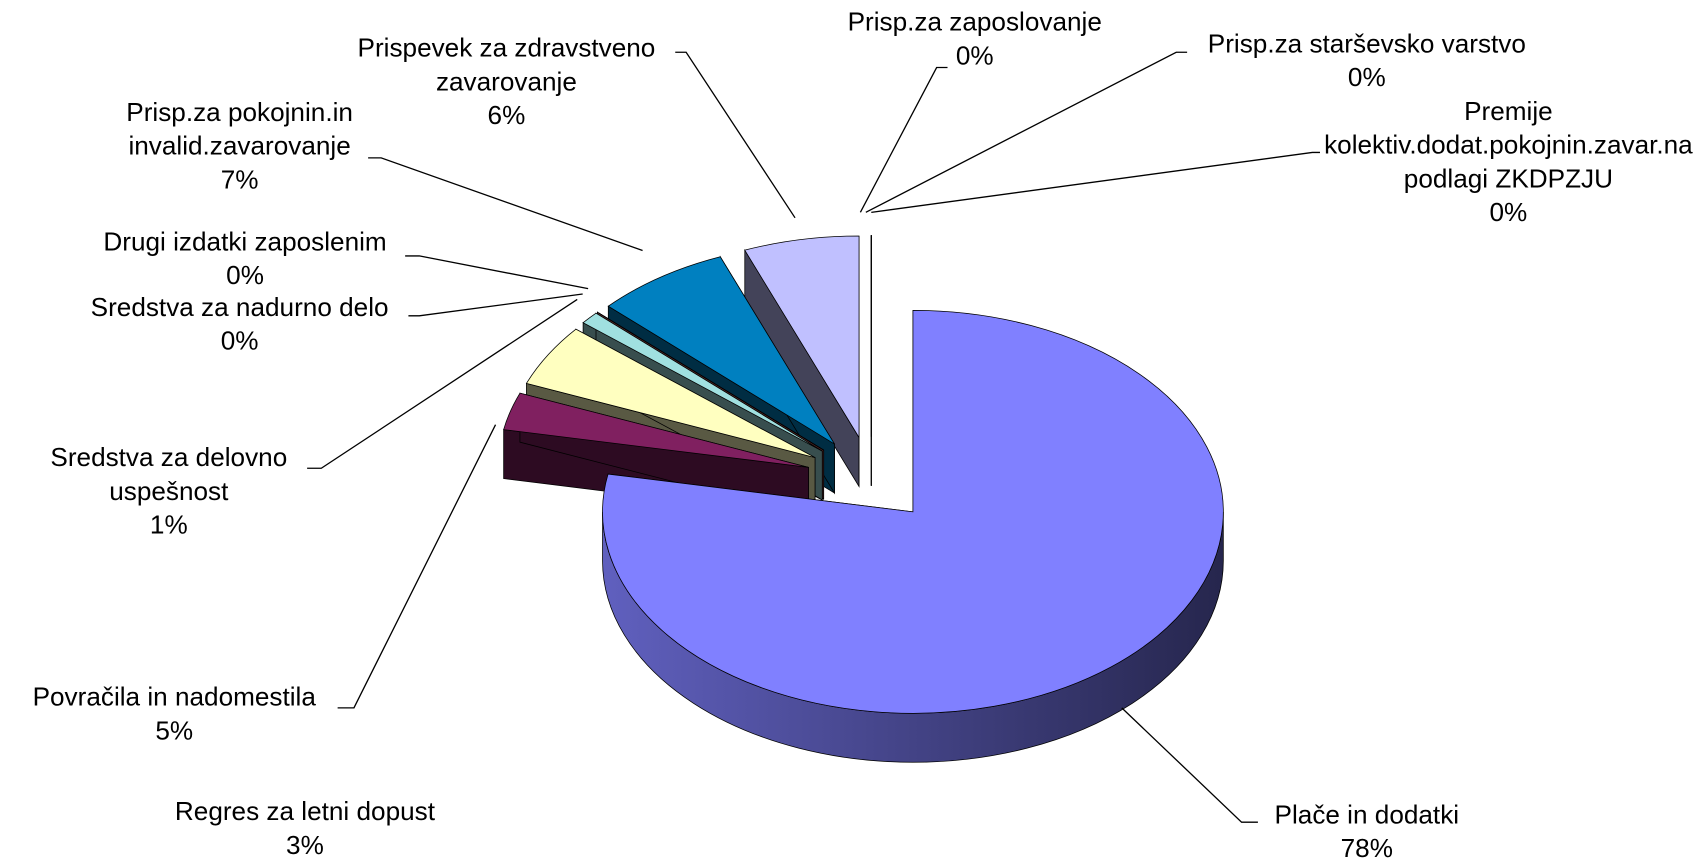  What do you see at coordinates (174, 697) in the screenshot?
I see `category-name: Povračila in nadomestila` at bounding box center [174, 697].